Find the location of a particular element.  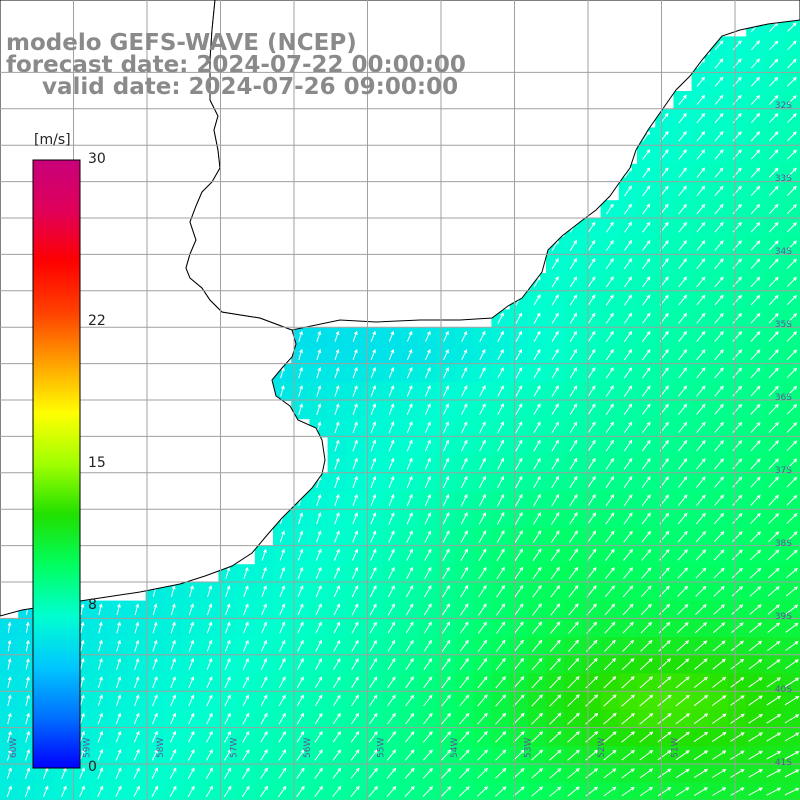

lat-label: 34S is located at coordinates (783, 252).